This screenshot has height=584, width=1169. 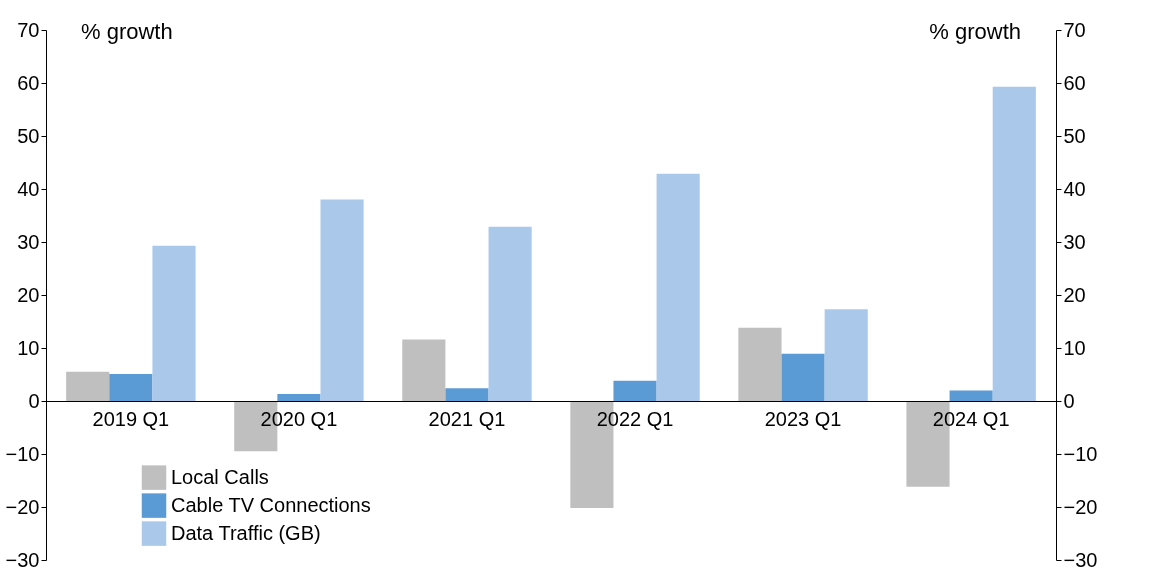 I want to click on y2-tick-label: 10, so click(x=1074, y=347).